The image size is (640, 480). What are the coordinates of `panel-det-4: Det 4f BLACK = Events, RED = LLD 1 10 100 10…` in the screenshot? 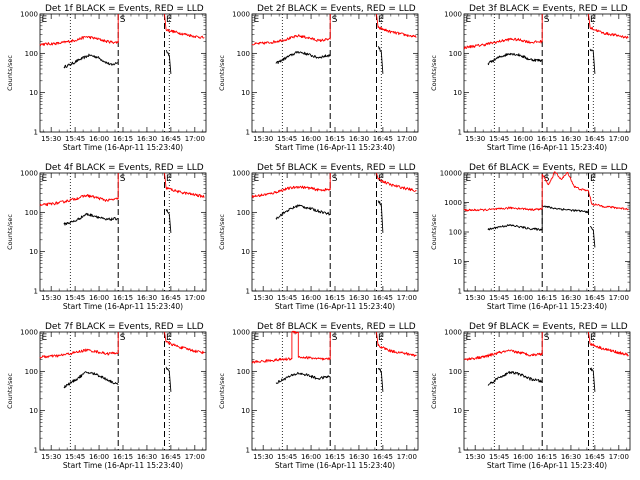 It's located at (106, 237).